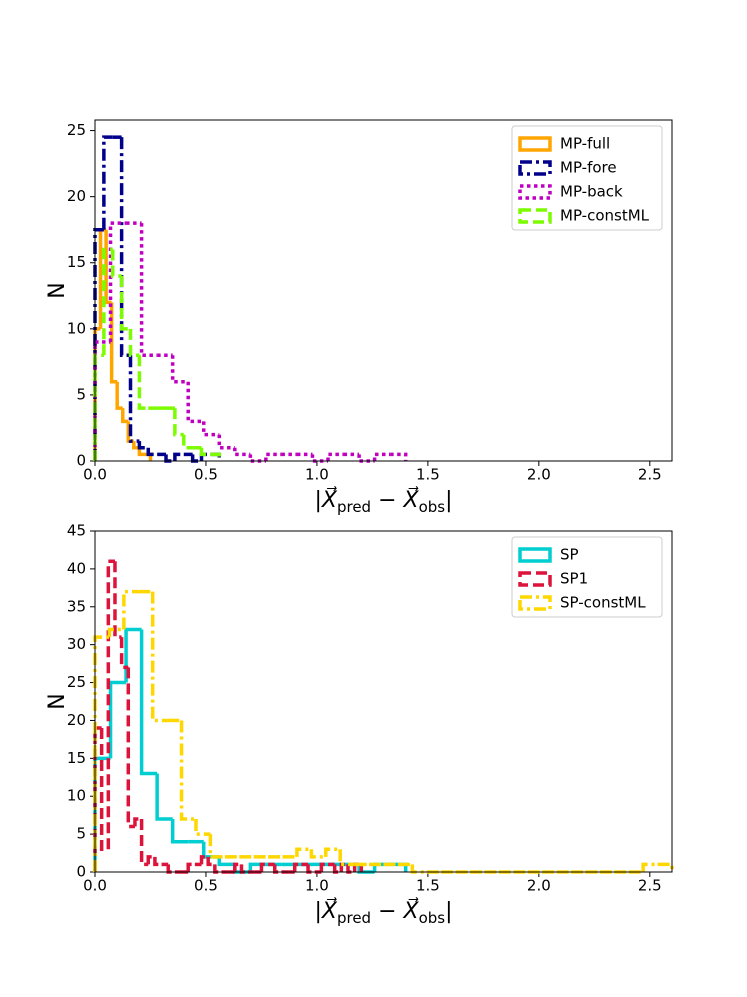 The image size is (747, 997). What do you see at coordinates (539, 475) in the screenshot?
I see `x-tick-label: 2.0` at bounding box center [539, 475].